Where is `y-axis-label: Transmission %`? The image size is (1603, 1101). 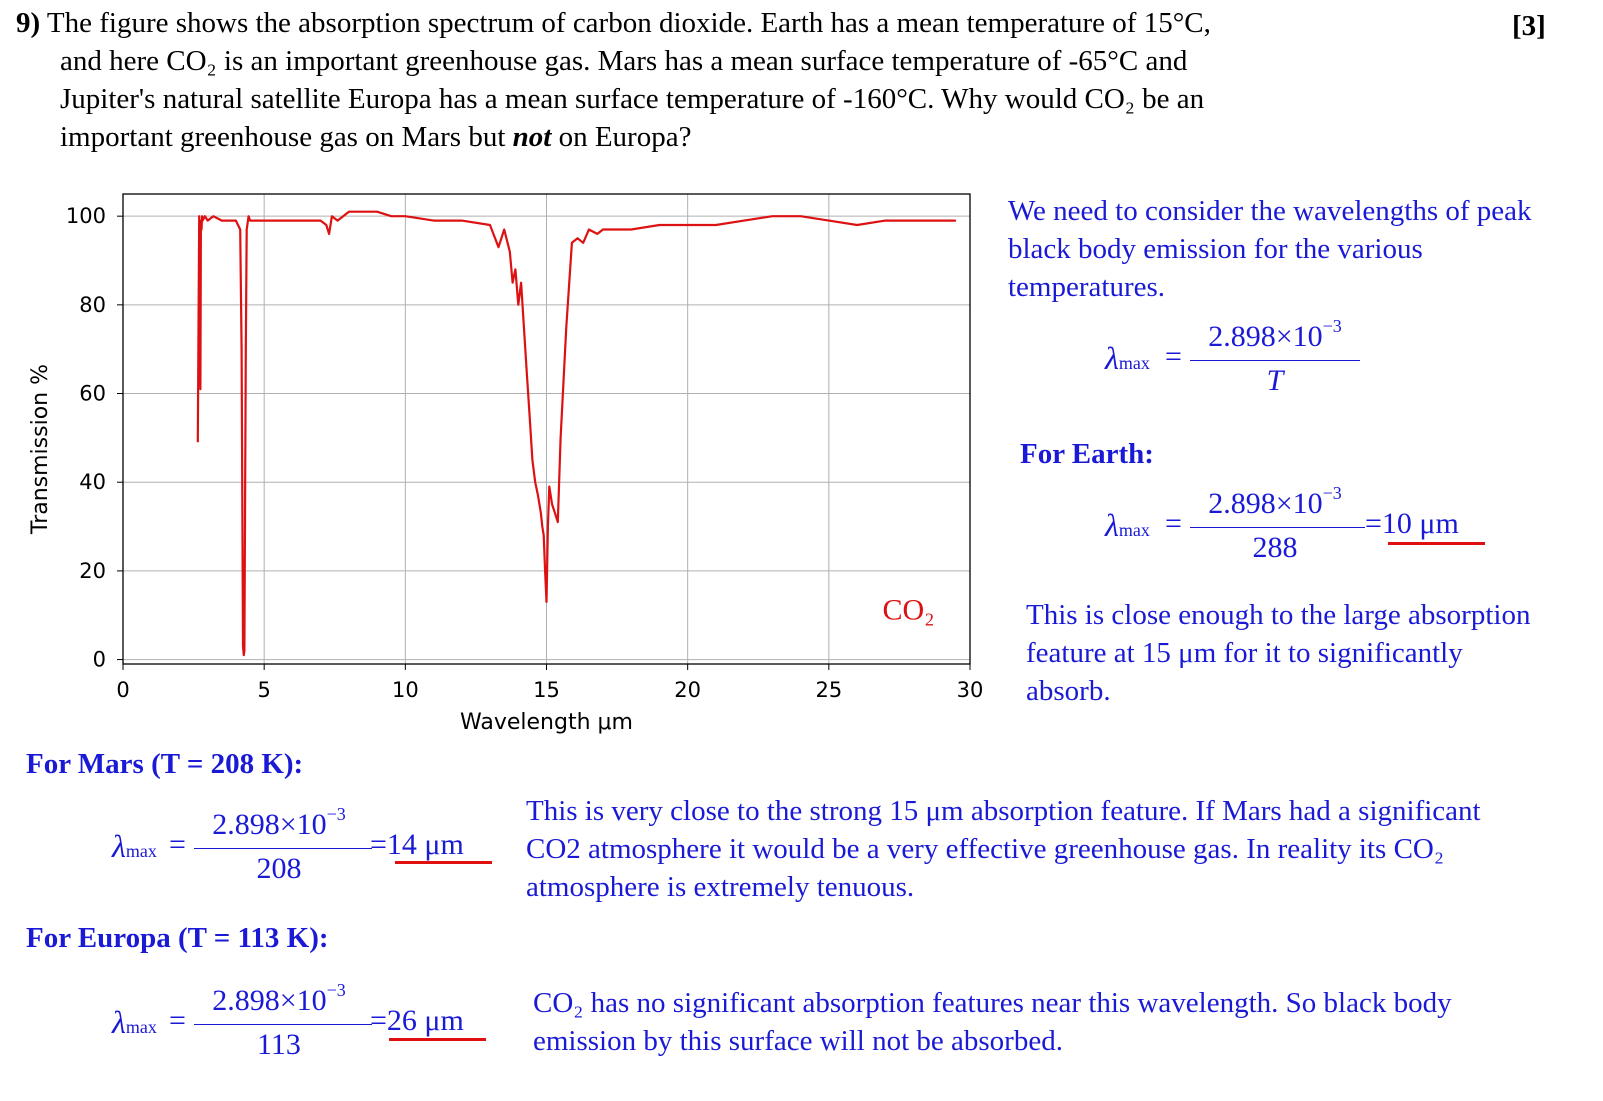
y-axis-label: Transmission % is located at coordinates (40, 449).